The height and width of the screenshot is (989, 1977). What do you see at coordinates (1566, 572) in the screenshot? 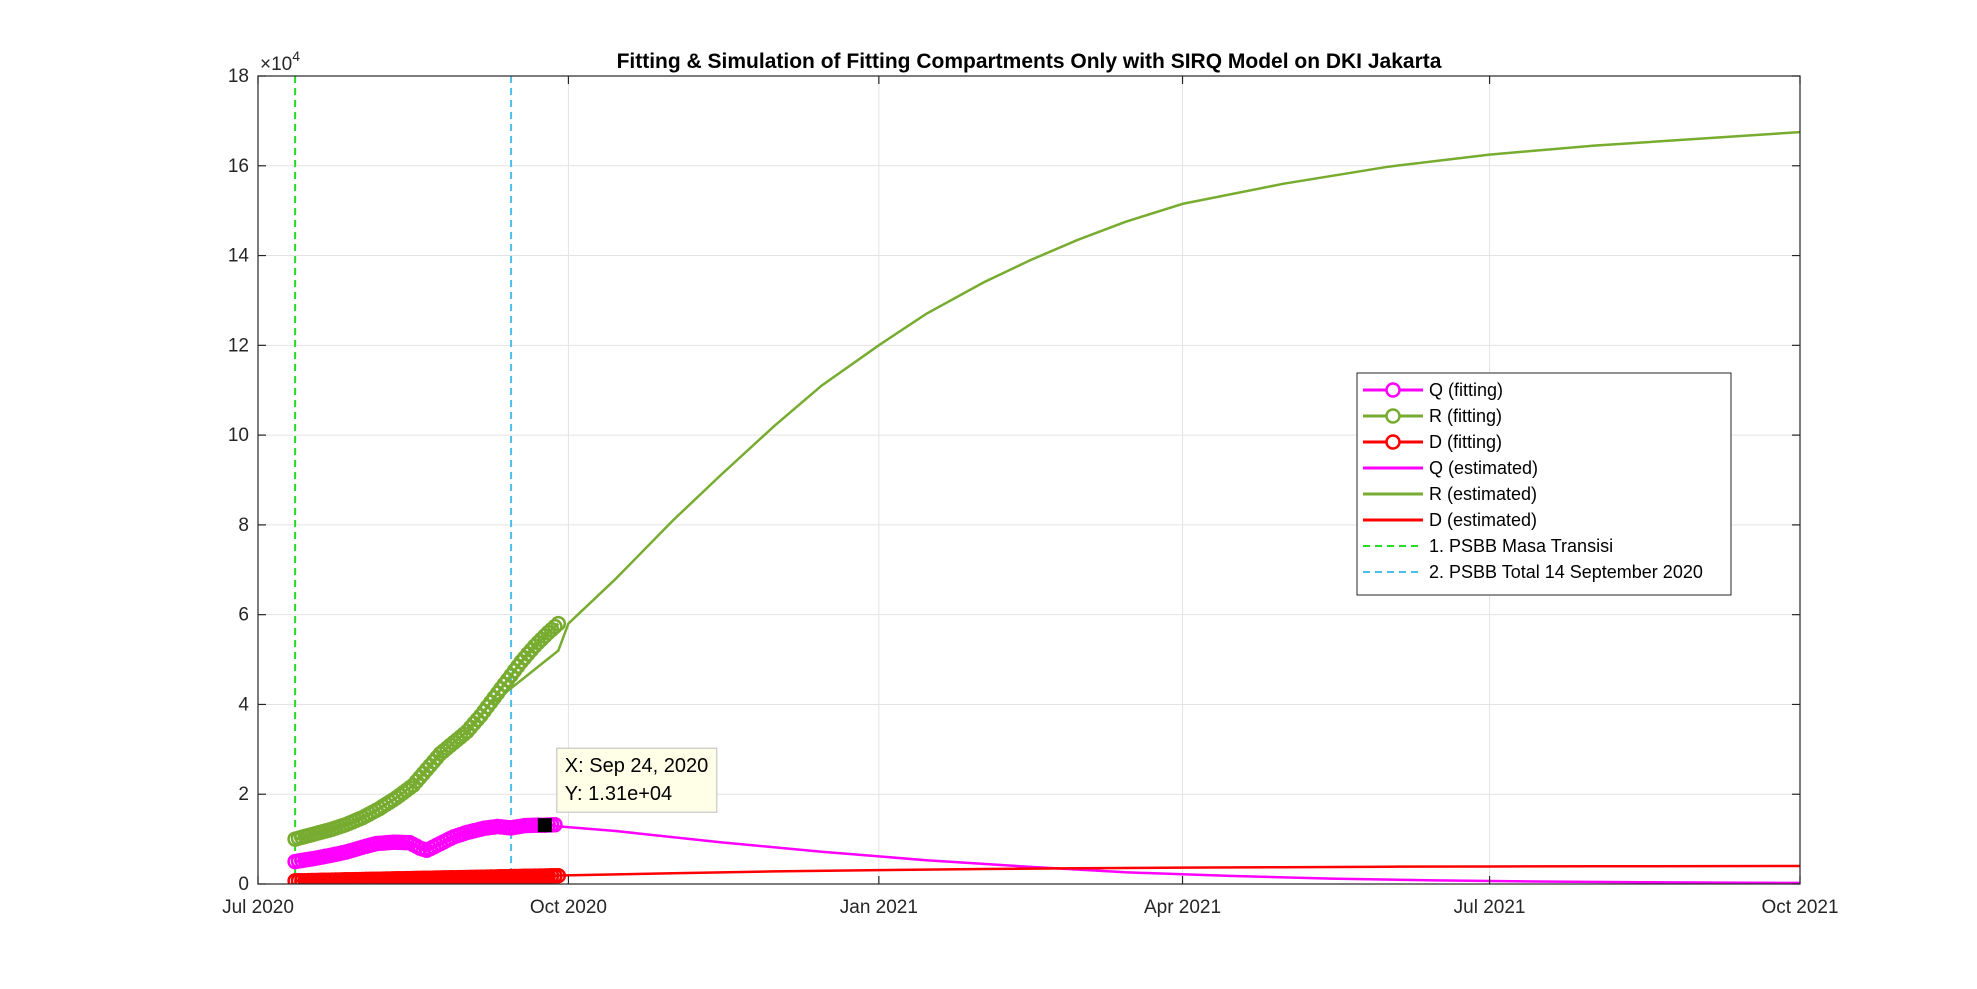
I see `legend-entry-label: 2. PSBB Total 14 September 2020` at bounding box center [1566, 572].